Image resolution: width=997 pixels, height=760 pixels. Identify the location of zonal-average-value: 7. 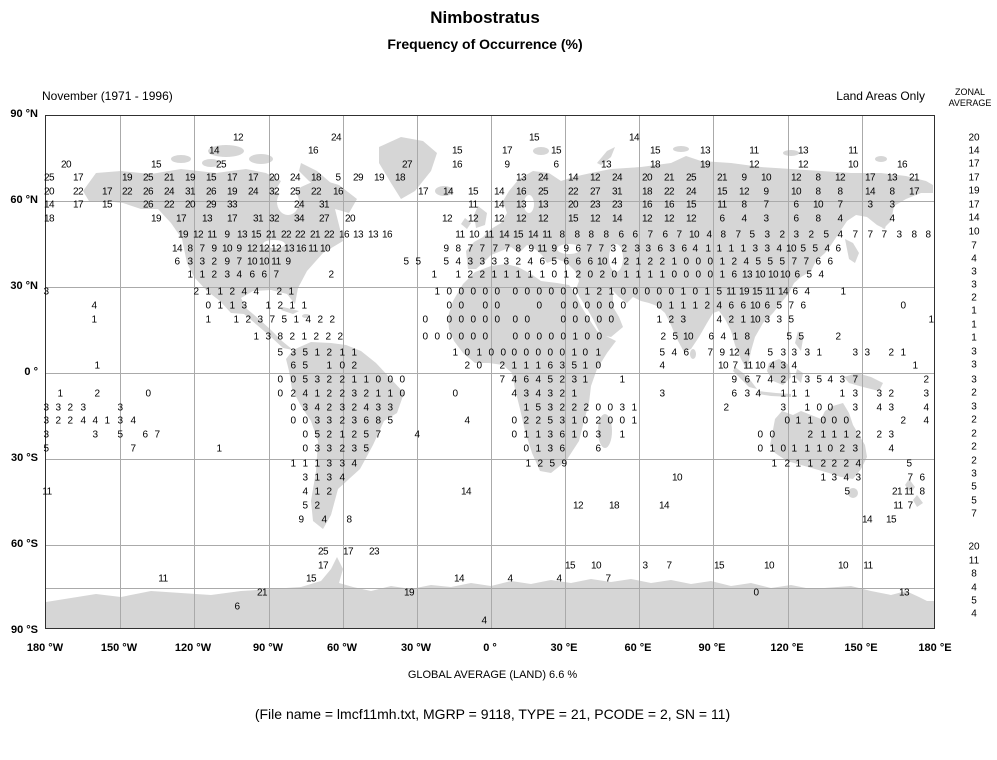
(974, 514).